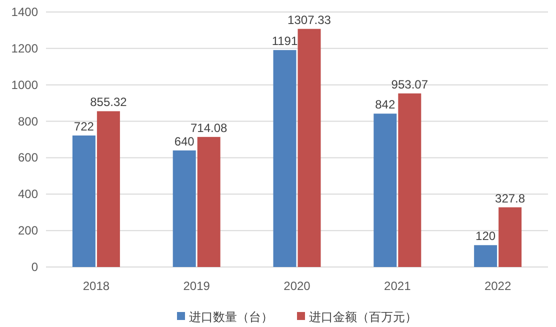 The height and width of the screenshot is (327, 556). I want to click on data-label: 640, so click(184, 141).